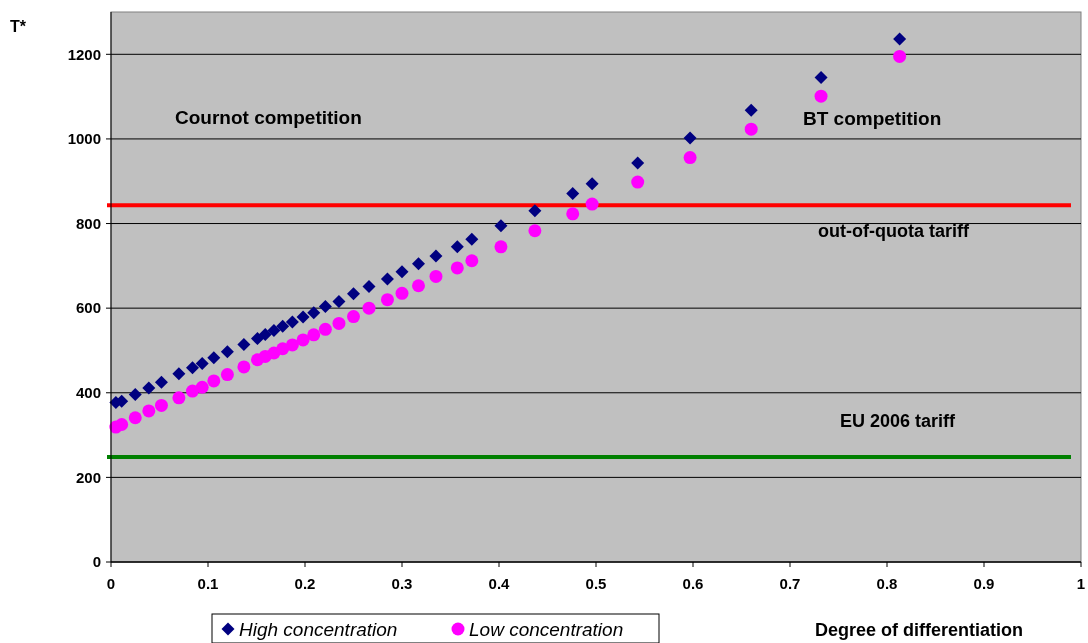 The width and height of the screenshot is (1088, 643). Describe the element at coordinates (96, 562) in the screenshot. I see `y-tick-label: 0` at that location.